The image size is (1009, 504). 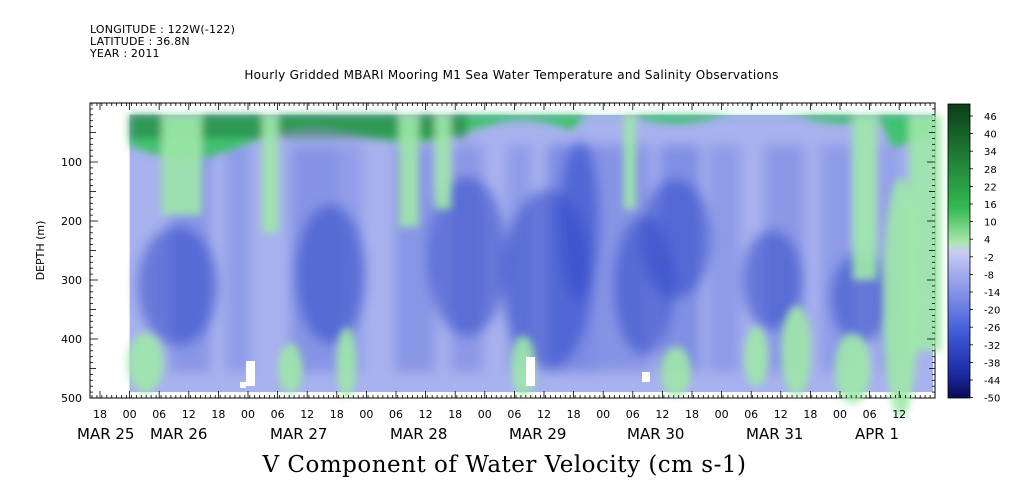 I want to click on colorbar-label: 10, so click(x=990, y=223).